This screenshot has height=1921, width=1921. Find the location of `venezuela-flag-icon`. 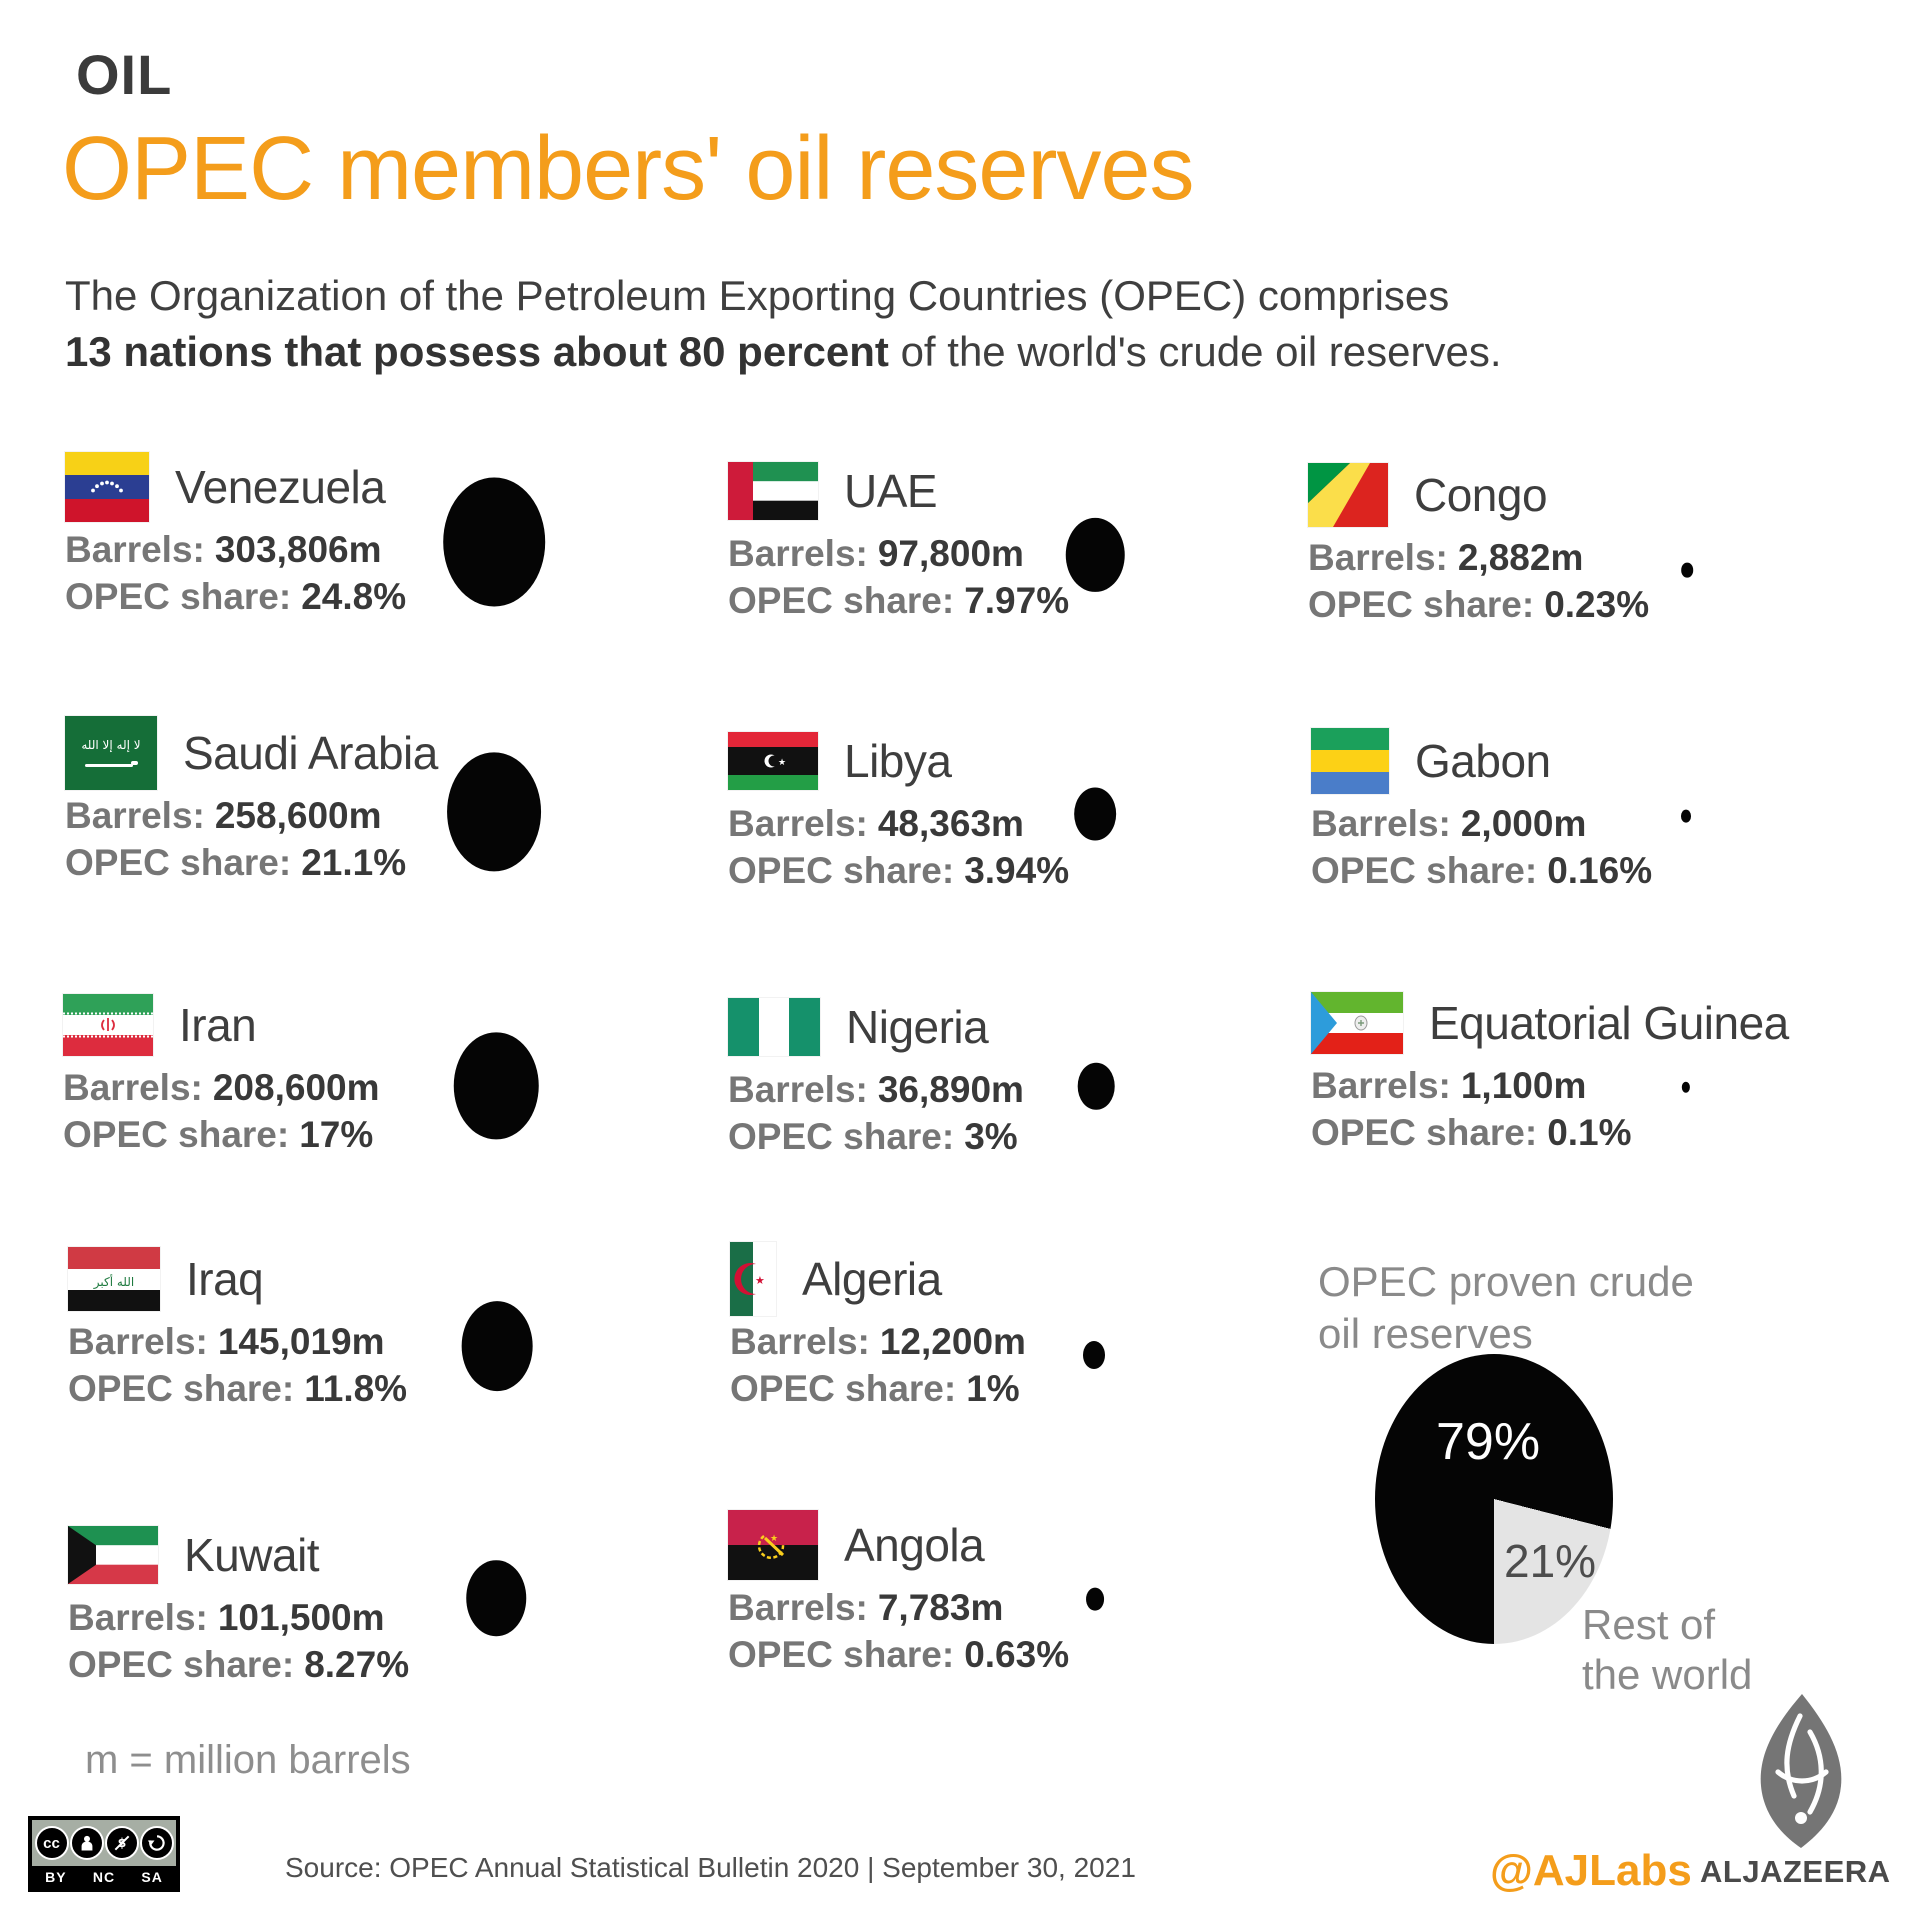

venezuela-flag-icon is located at coordinates (107, 487).